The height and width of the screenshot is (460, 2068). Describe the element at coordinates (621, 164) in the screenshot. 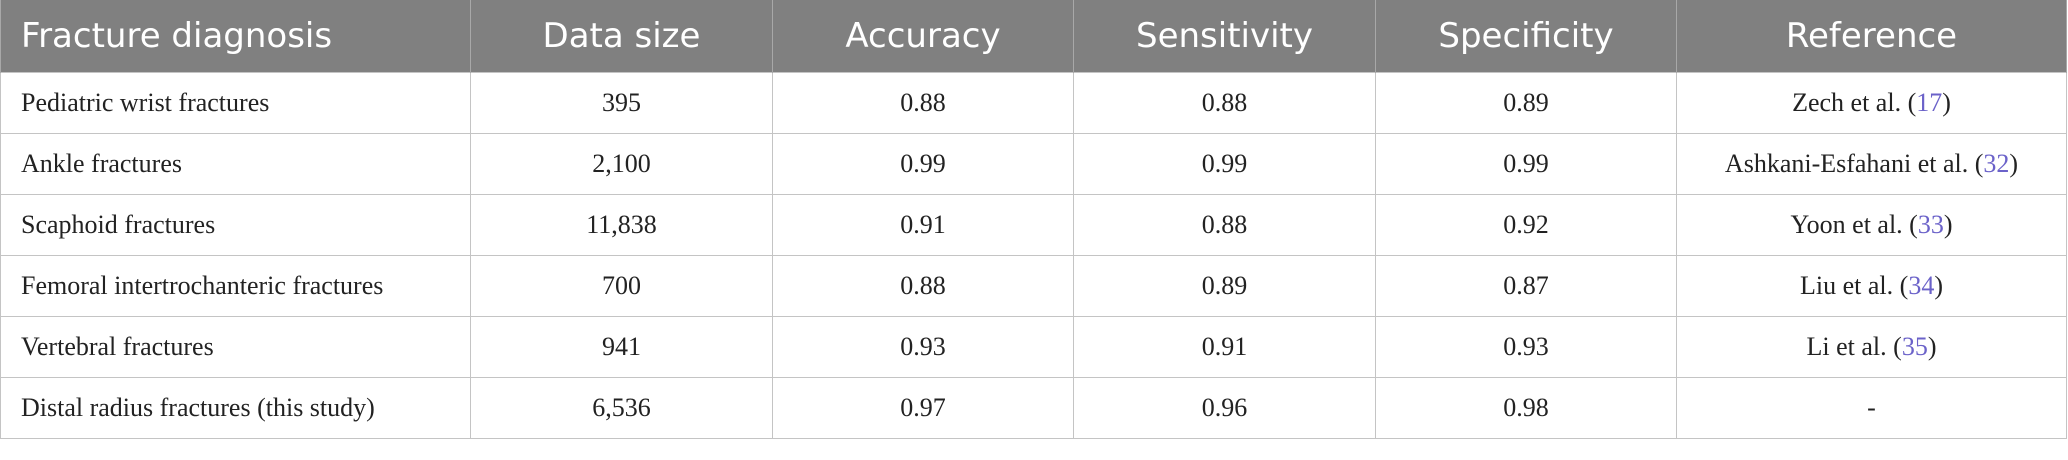

I see `cell-data-size: 2,100` at that location.